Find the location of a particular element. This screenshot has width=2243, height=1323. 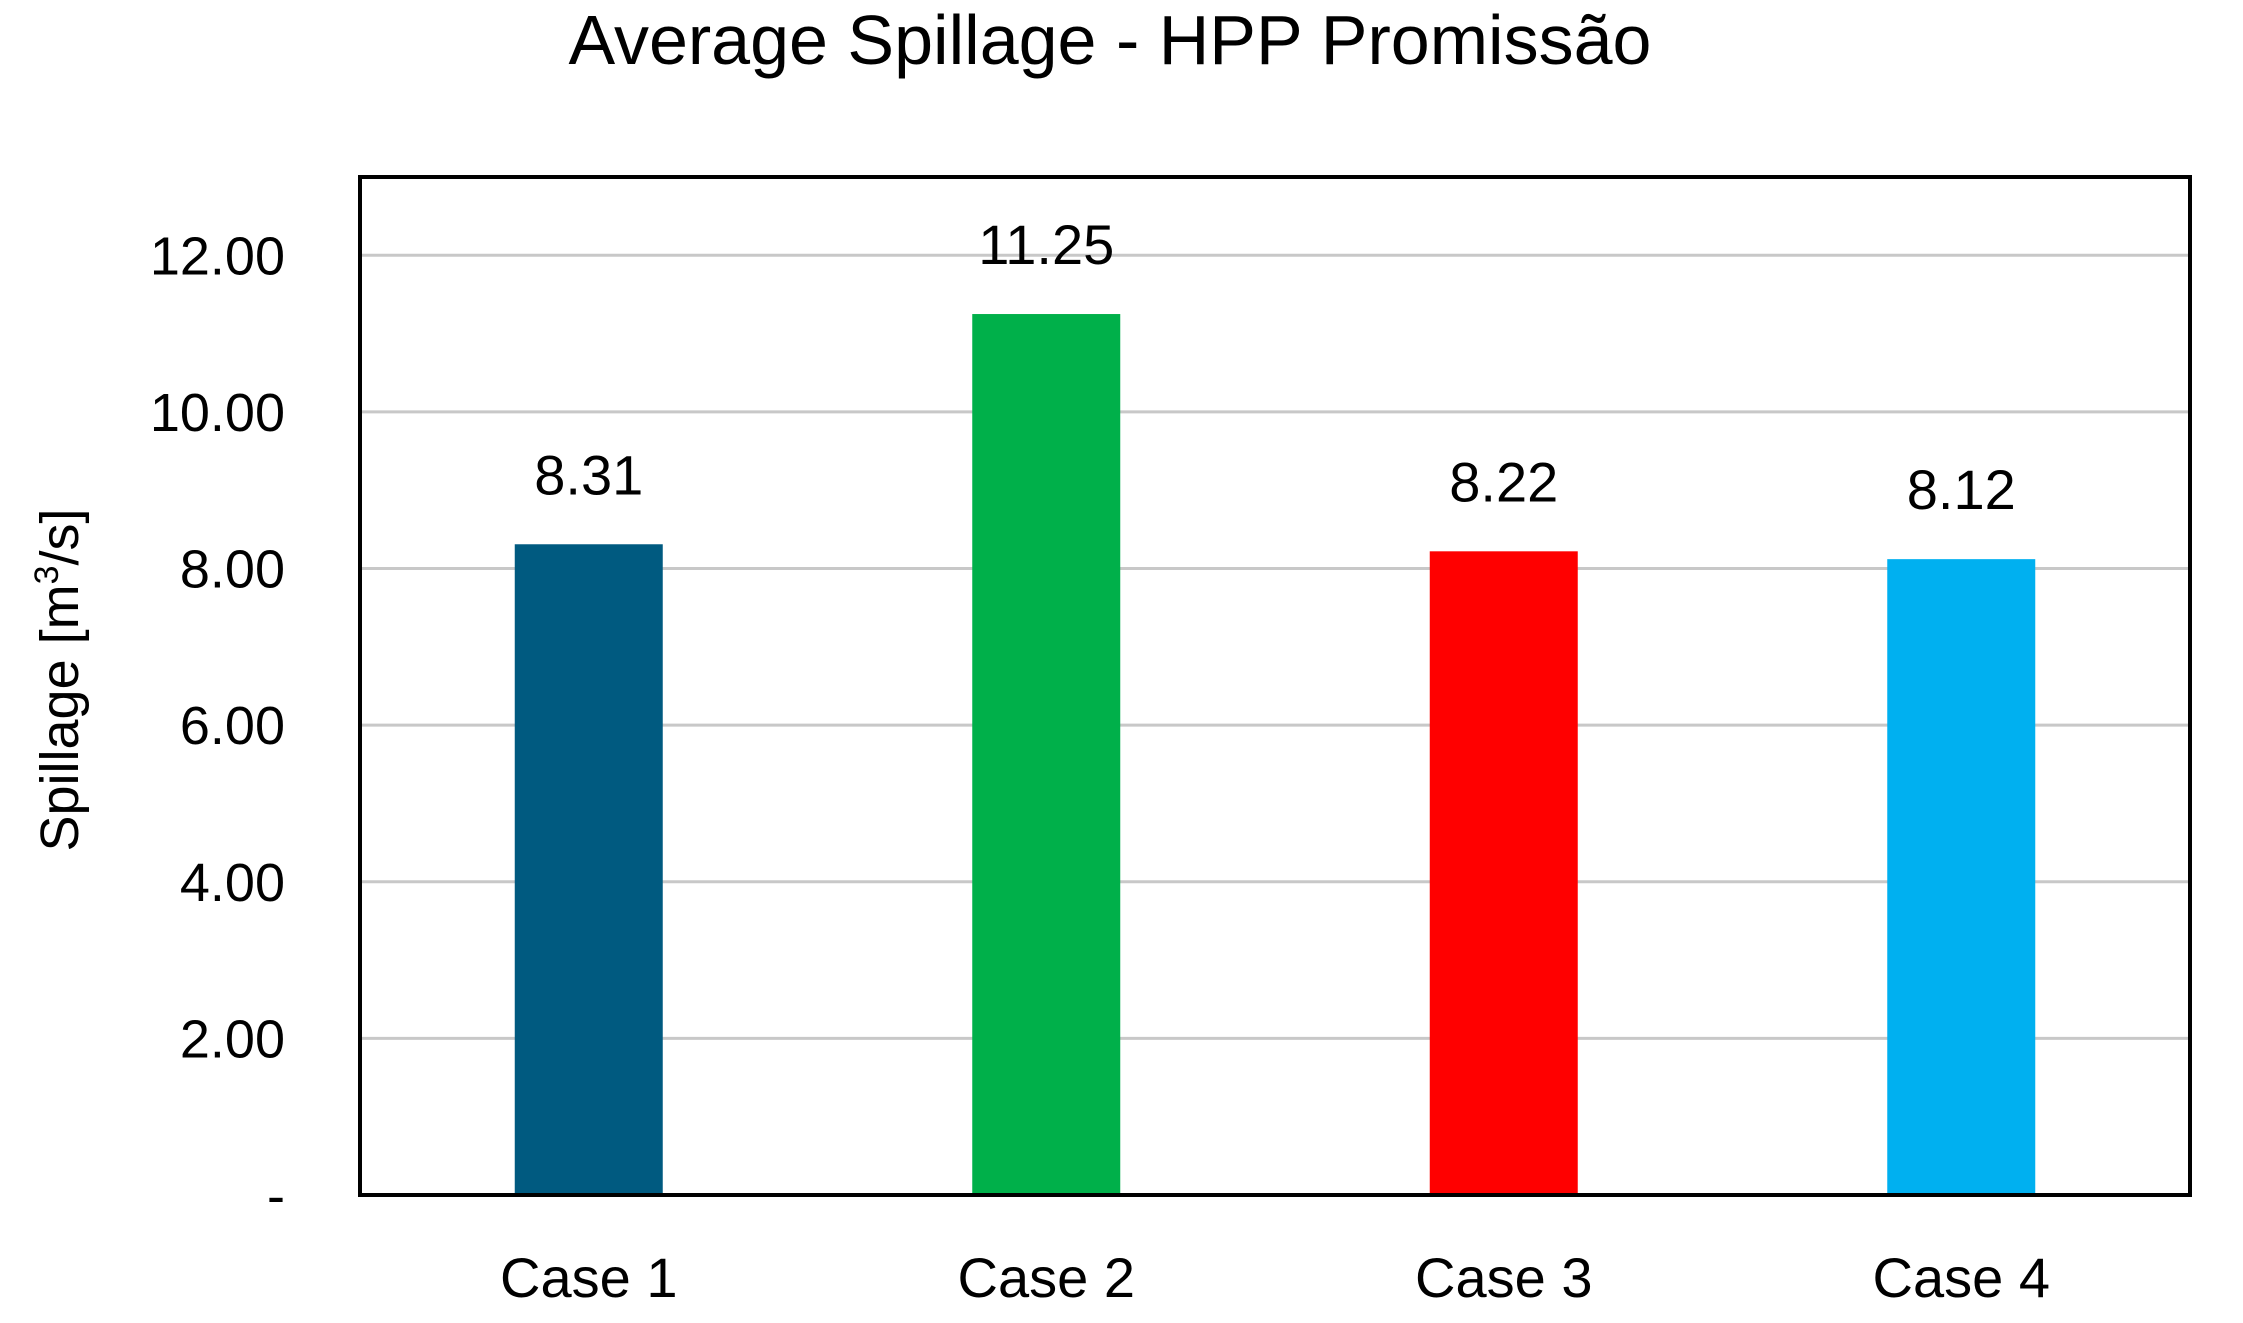

y-axis-title-superscript: 3 is located at coordinates (47, 574).